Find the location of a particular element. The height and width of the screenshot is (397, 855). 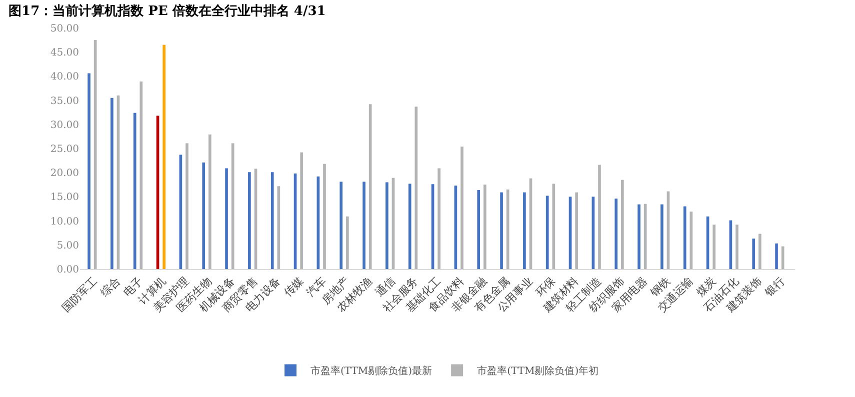

y-tick-label: 45.00 is located at coordinates (64, 53).